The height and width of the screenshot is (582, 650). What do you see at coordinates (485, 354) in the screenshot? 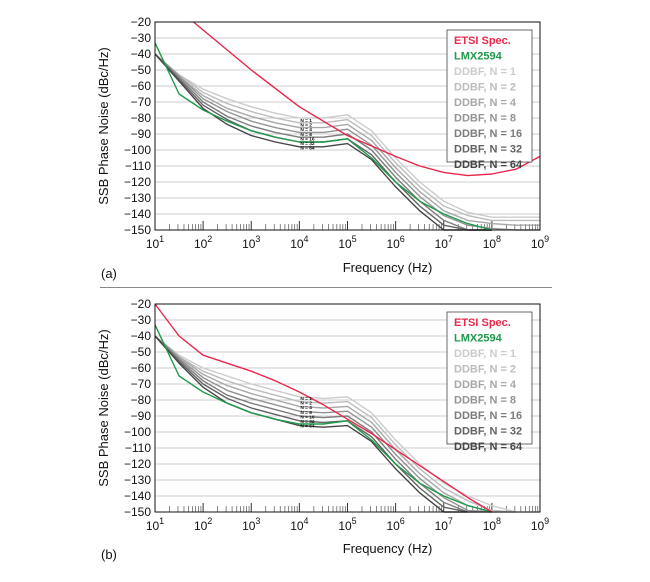
I see `legend-entry: DDBF, N = 1` at bounding box center [485, 354].